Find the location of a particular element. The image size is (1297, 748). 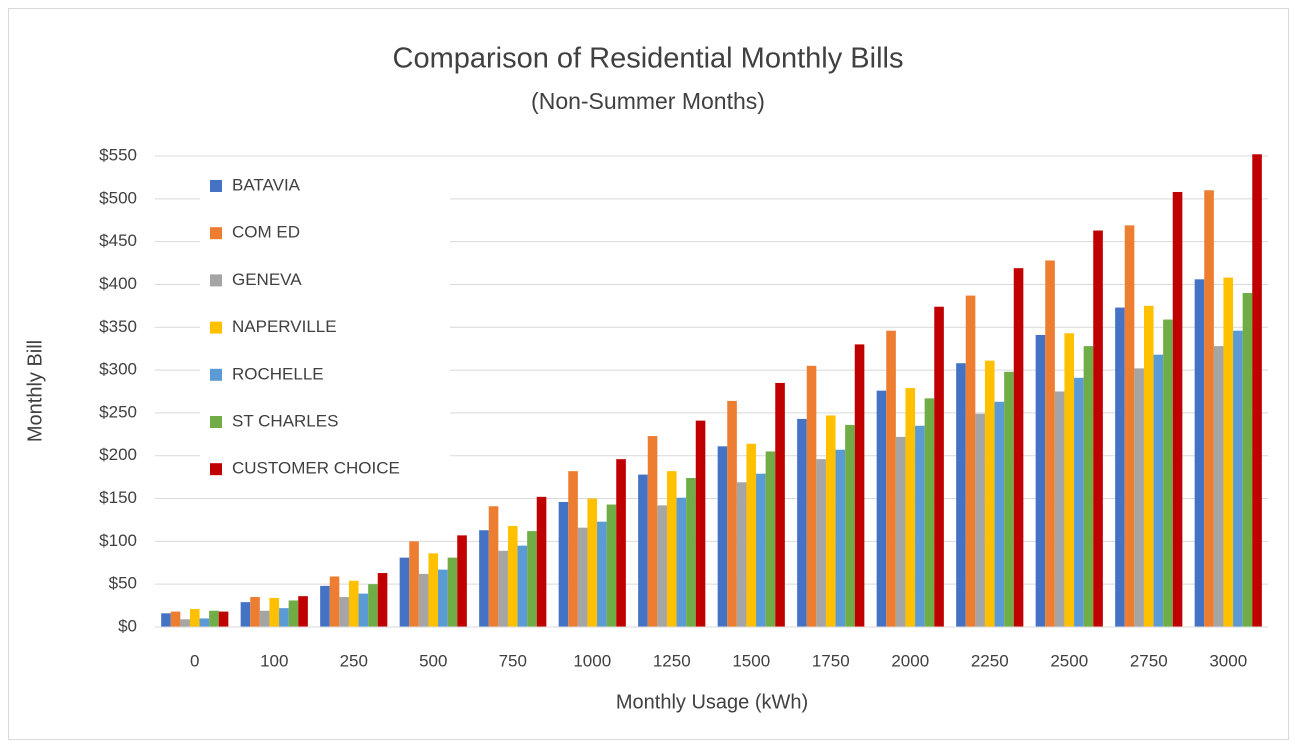

x-tick-label: 100 is located at coordinates (274, 660).